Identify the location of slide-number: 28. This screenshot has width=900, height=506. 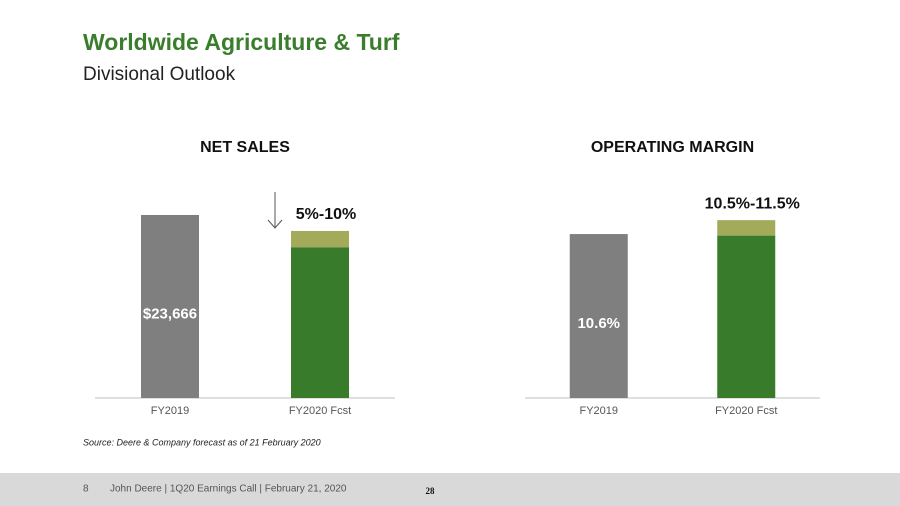
(431, 491).